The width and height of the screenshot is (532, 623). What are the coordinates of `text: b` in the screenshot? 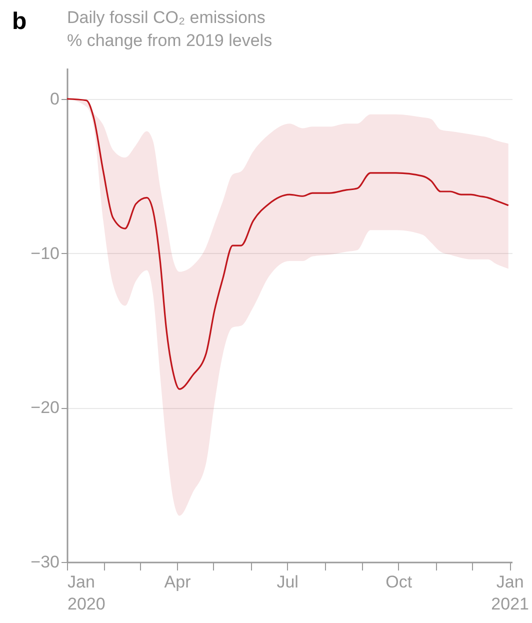 It's located at (19, 21).